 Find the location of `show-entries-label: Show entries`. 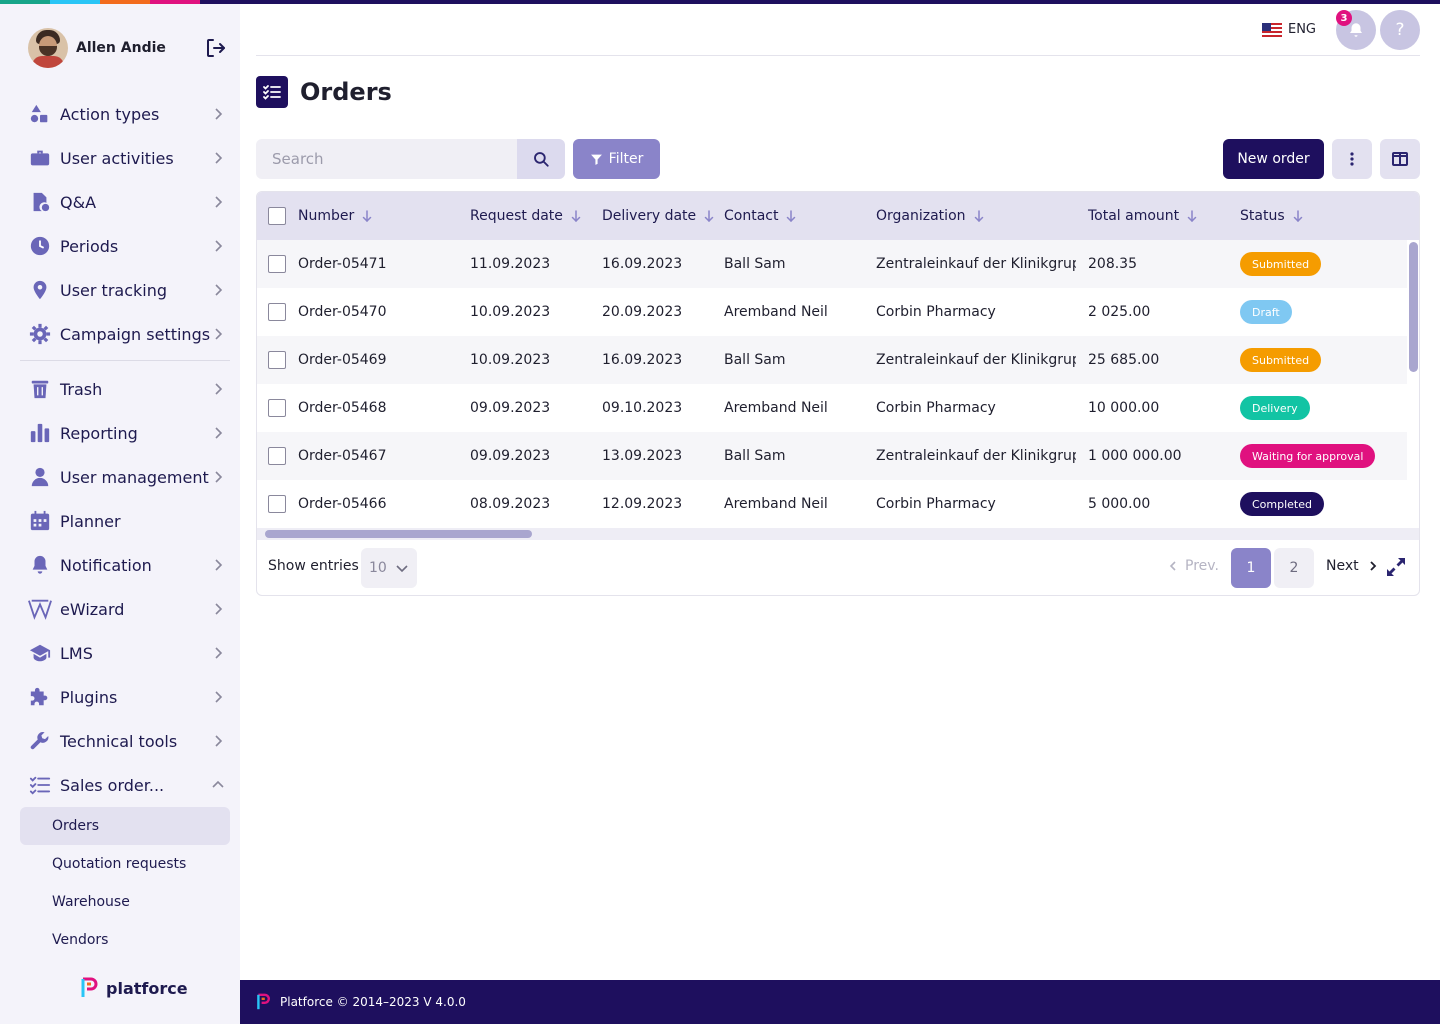

show-entries-label: Show entries is located at coordinates (313, 566).